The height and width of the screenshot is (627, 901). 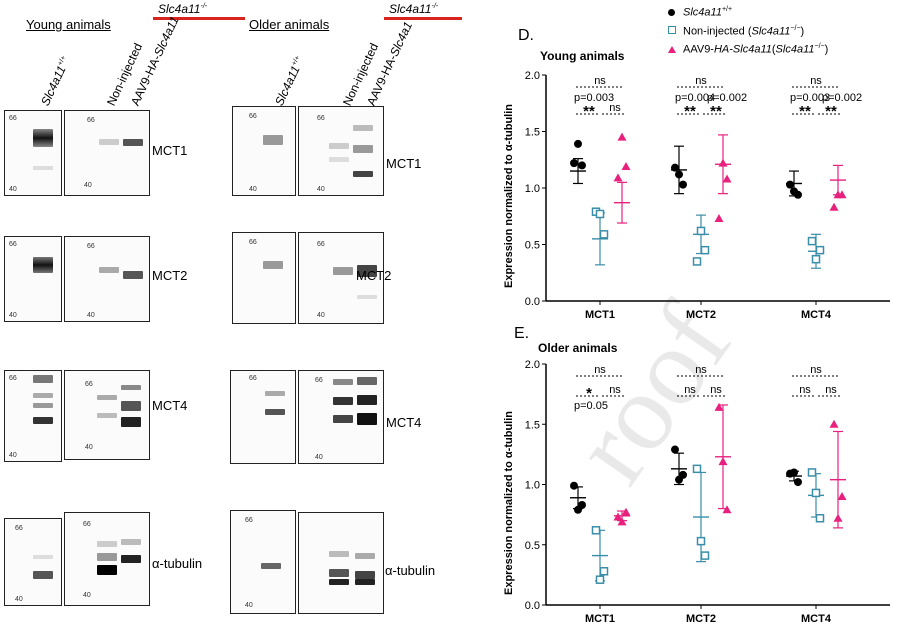 I want to click on legend-item-aav: AAV9-HA-Slc4a11(Slc4a11−/−), so click(x=748, y=48).